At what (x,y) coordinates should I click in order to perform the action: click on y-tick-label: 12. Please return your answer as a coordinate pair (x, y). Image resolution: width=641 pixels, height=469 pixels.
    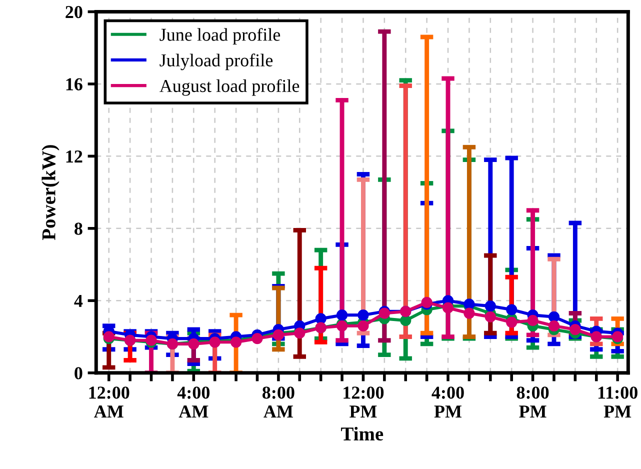
    Looking at the image, I should click on (74, 156).